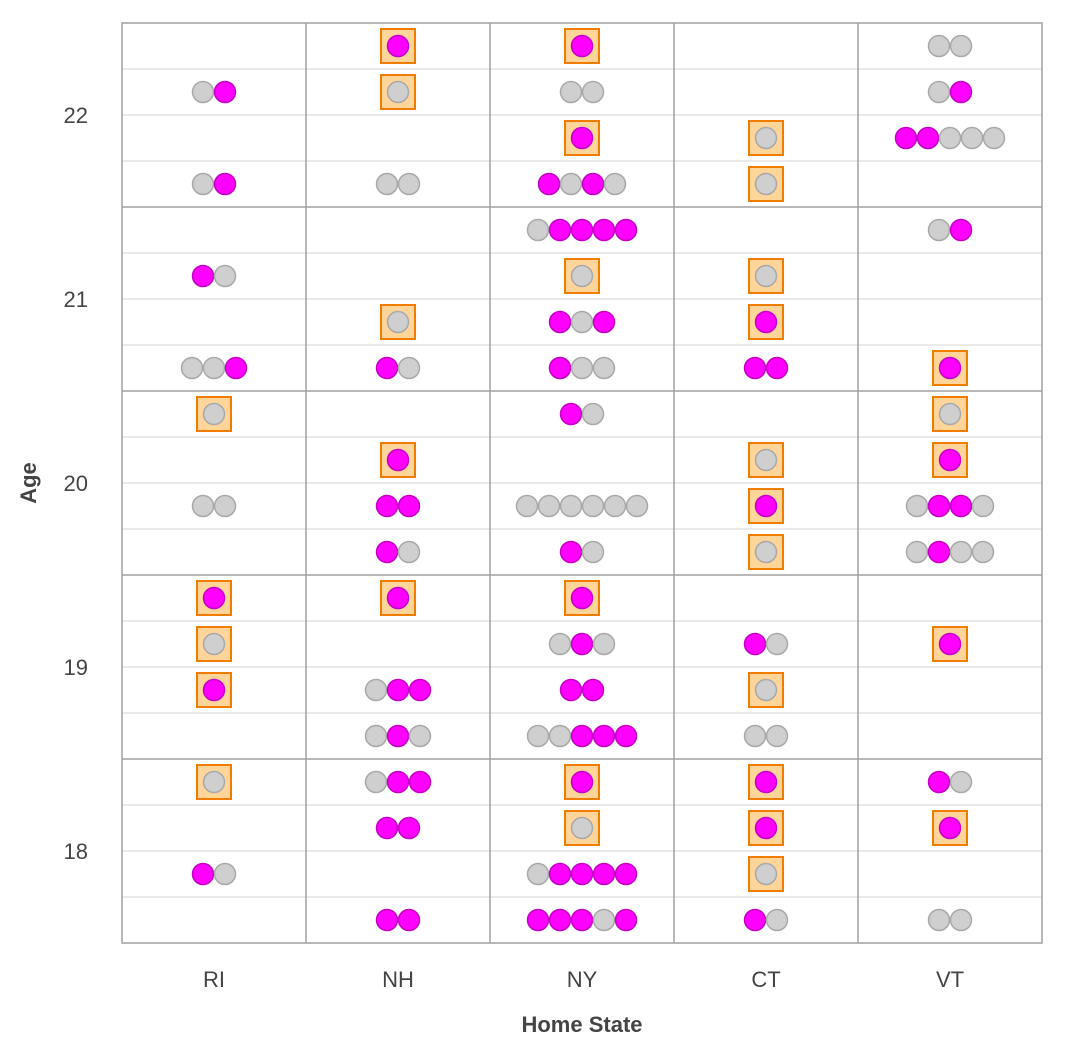  What do you see at coordinates (398, 979) in the screenshot?
I see `x-tick-label-nh: NH` at bounding box center [398, 979].